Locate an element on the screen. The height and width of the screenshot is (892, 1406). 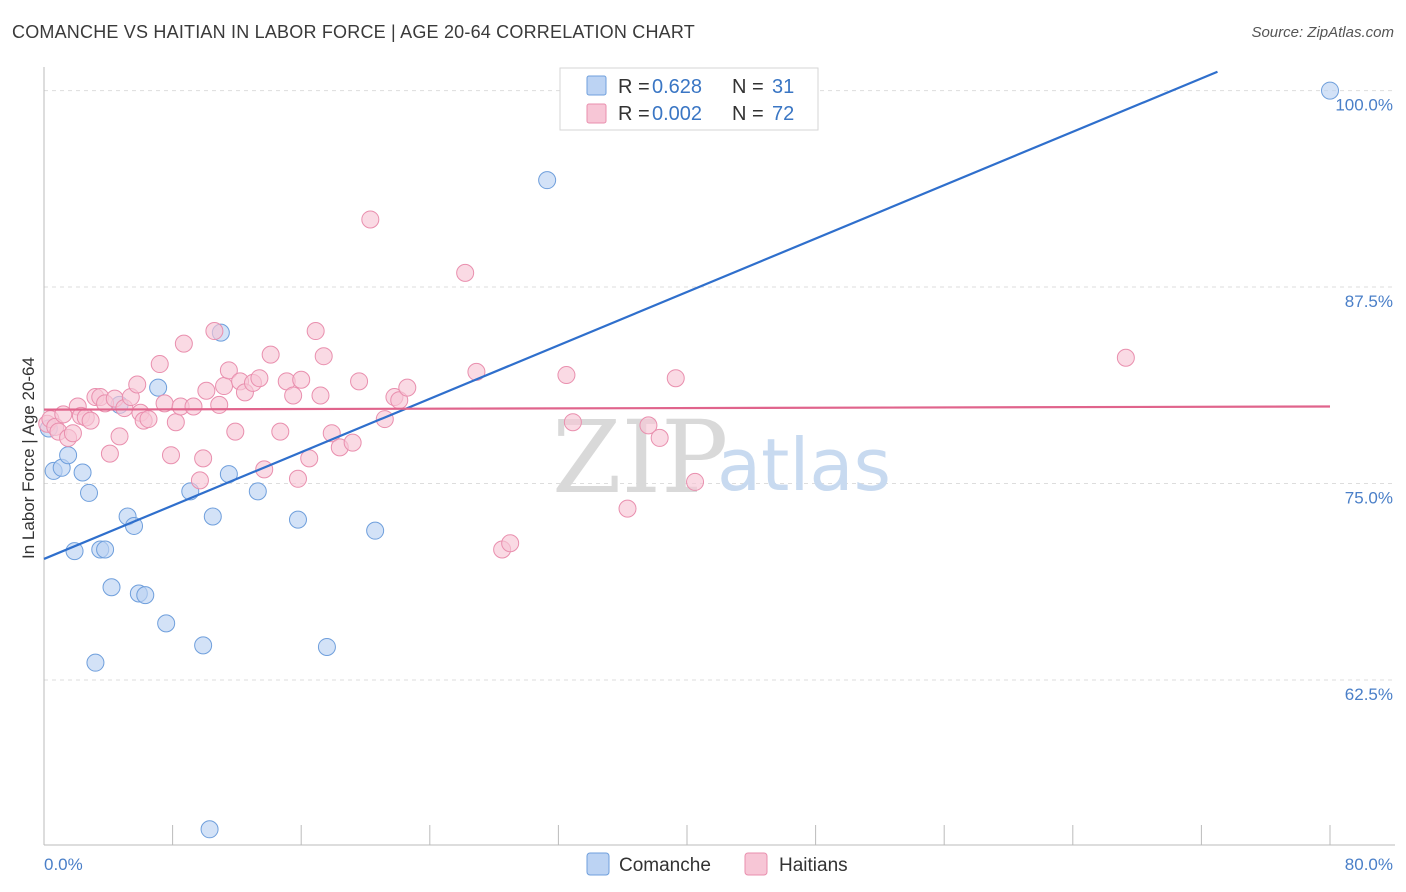
x-tick-label-1: 80.0% is located at coordinates (1369, 864).